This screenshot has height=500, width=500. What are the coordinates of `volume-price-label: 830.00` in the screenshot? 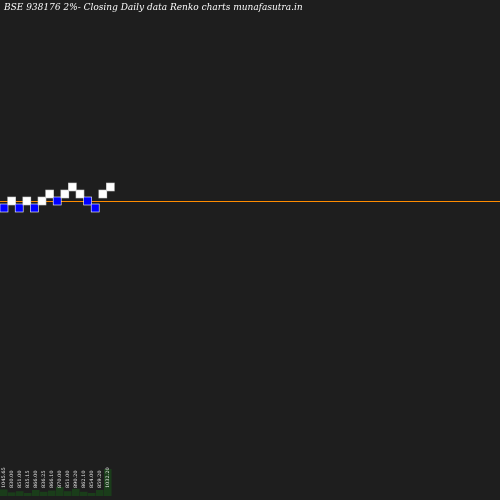 It's located at (12, 480).